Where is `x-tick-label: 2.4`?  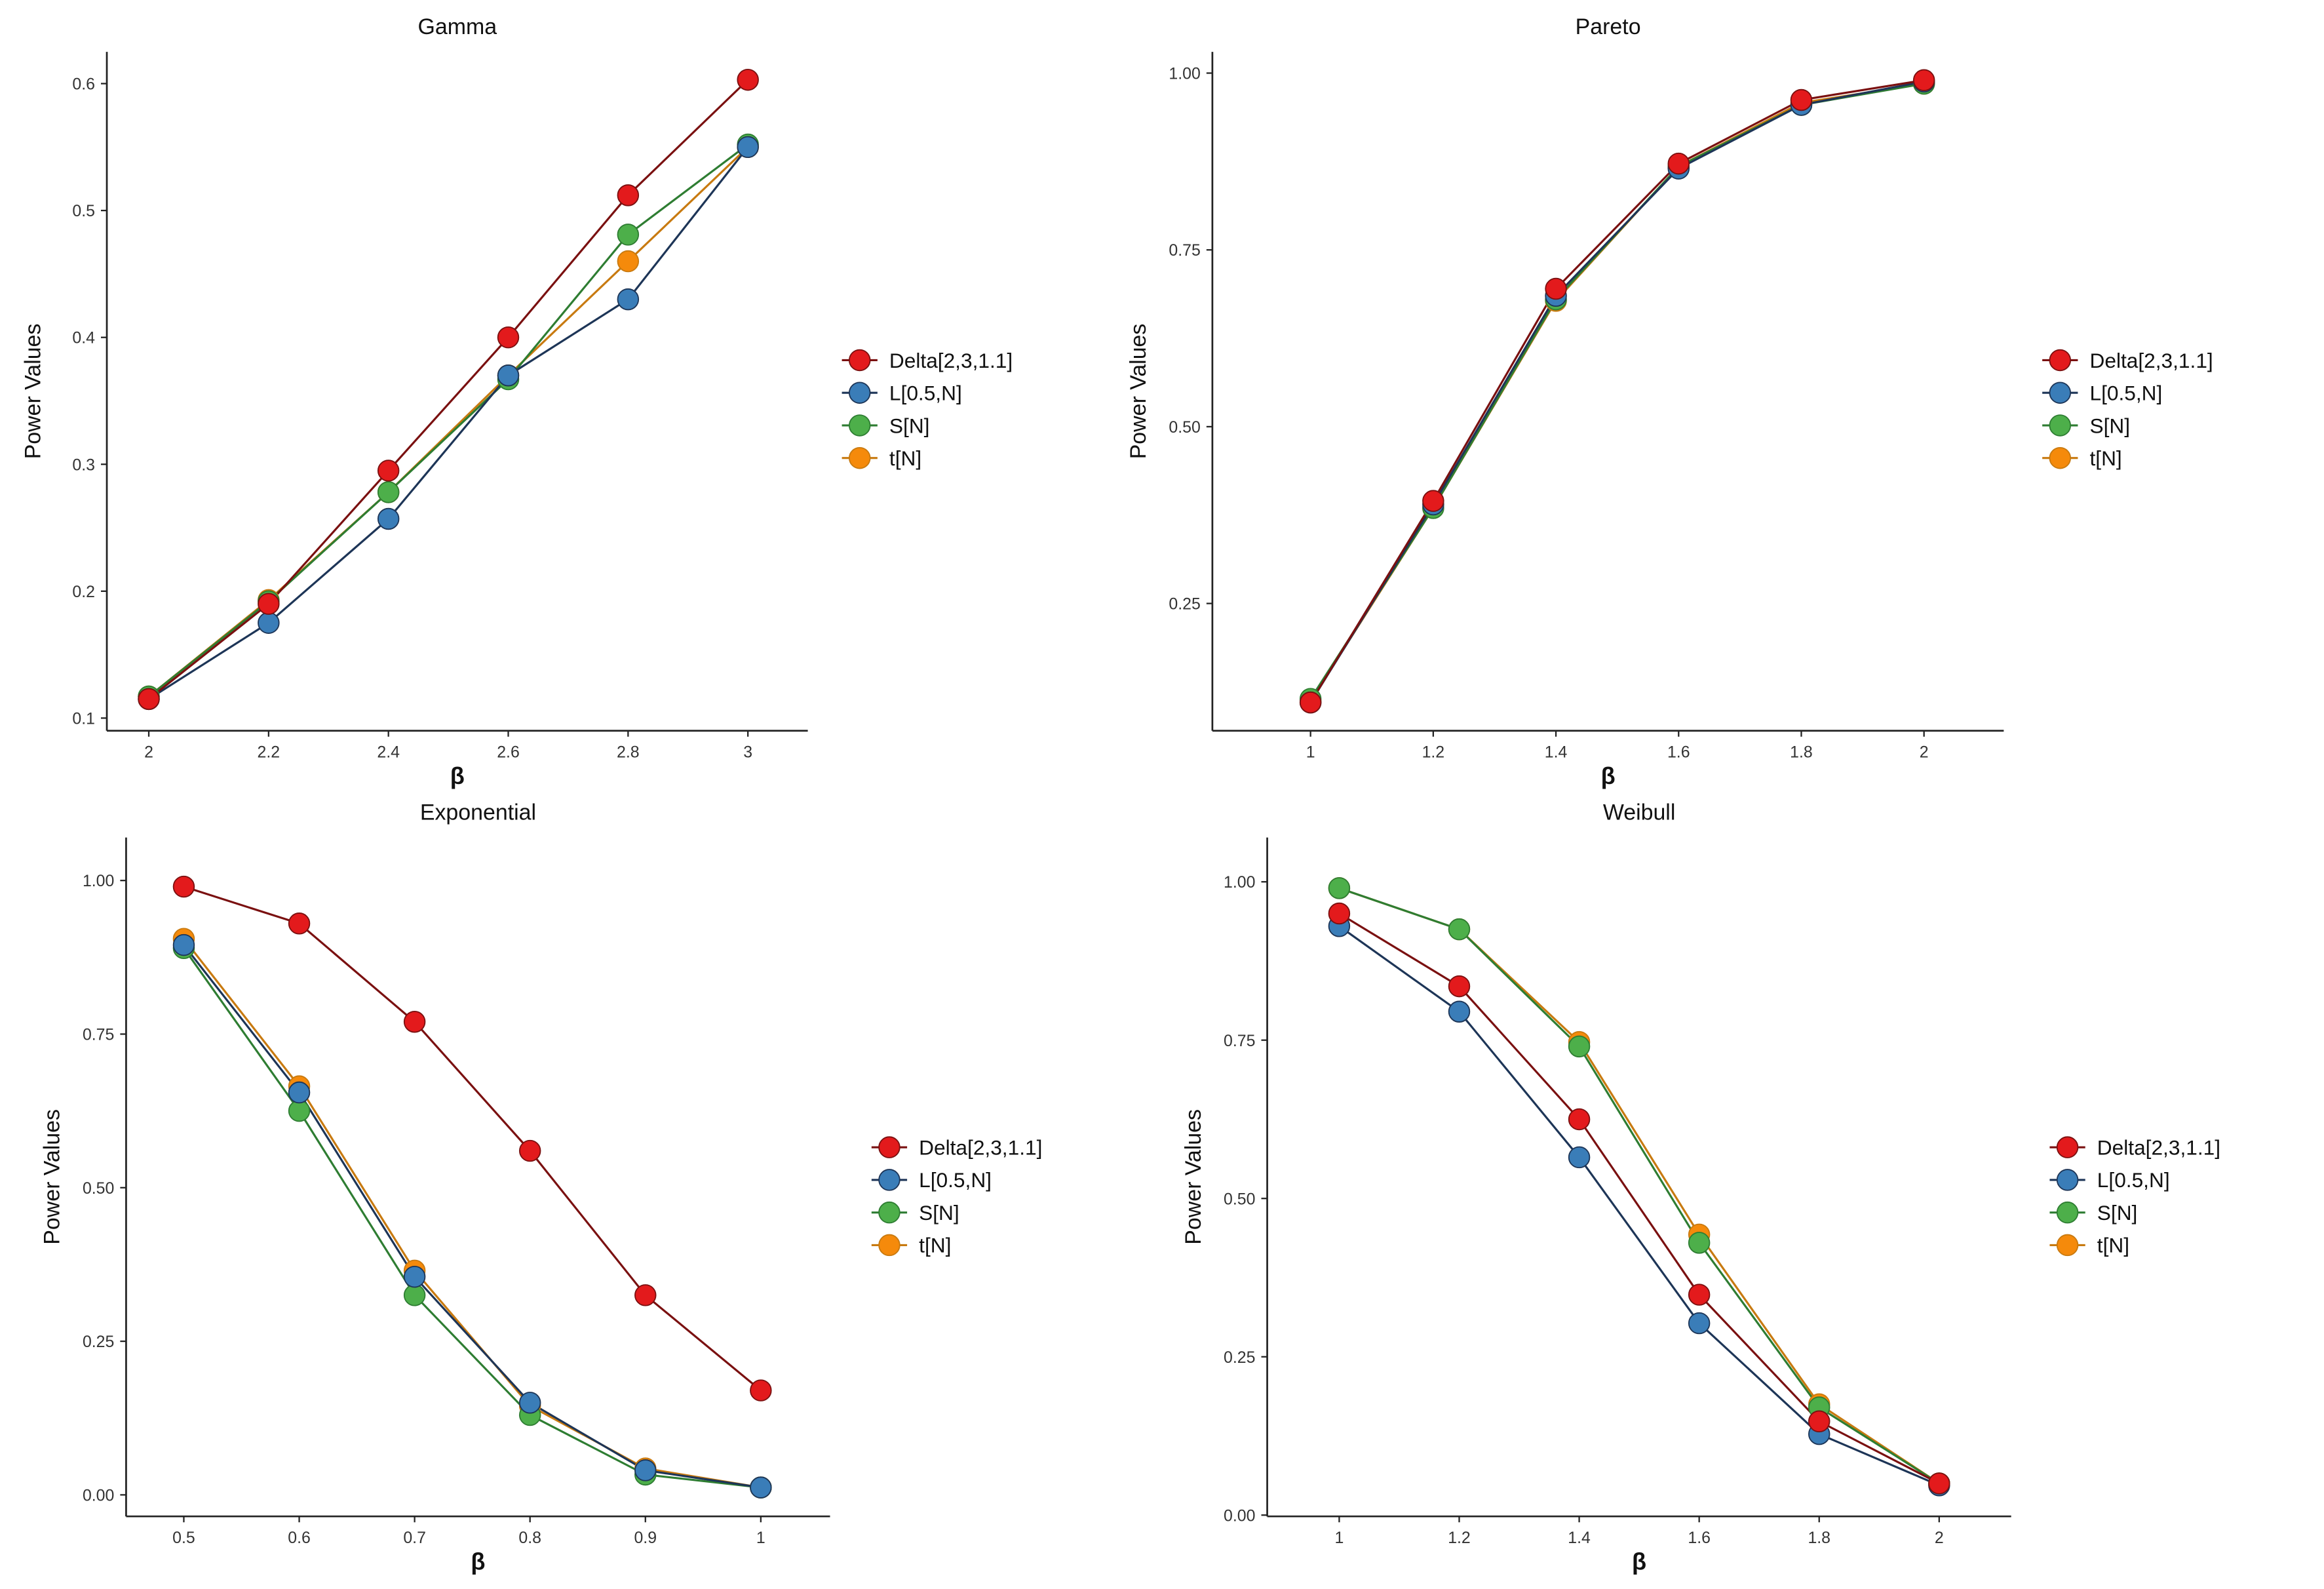 x-tick-label: 2.4 is located at coordinates (388, 752).